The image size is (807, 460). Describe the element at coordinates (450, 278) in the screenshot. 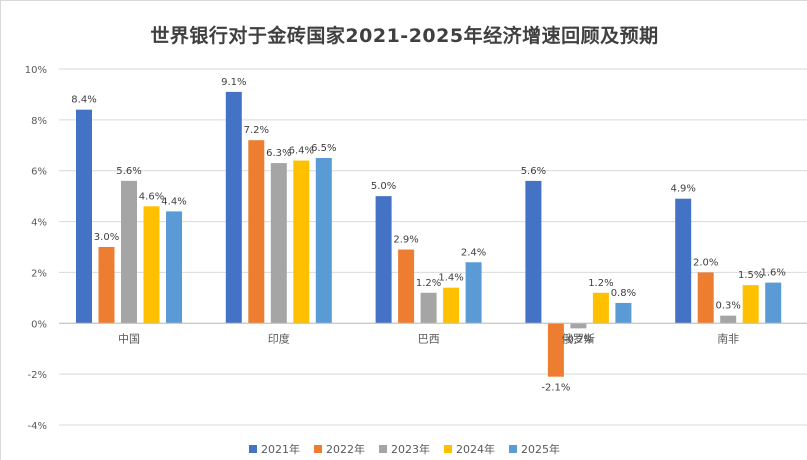

I see `data-label: 1.4%` at that location.